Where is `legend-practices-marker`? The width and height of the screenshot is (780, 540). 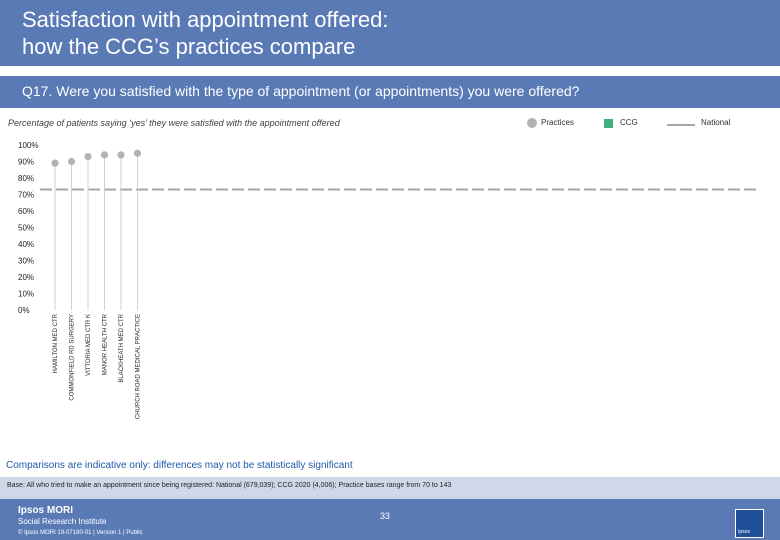
legend-practices-marker is located at coordinates (532, 123).